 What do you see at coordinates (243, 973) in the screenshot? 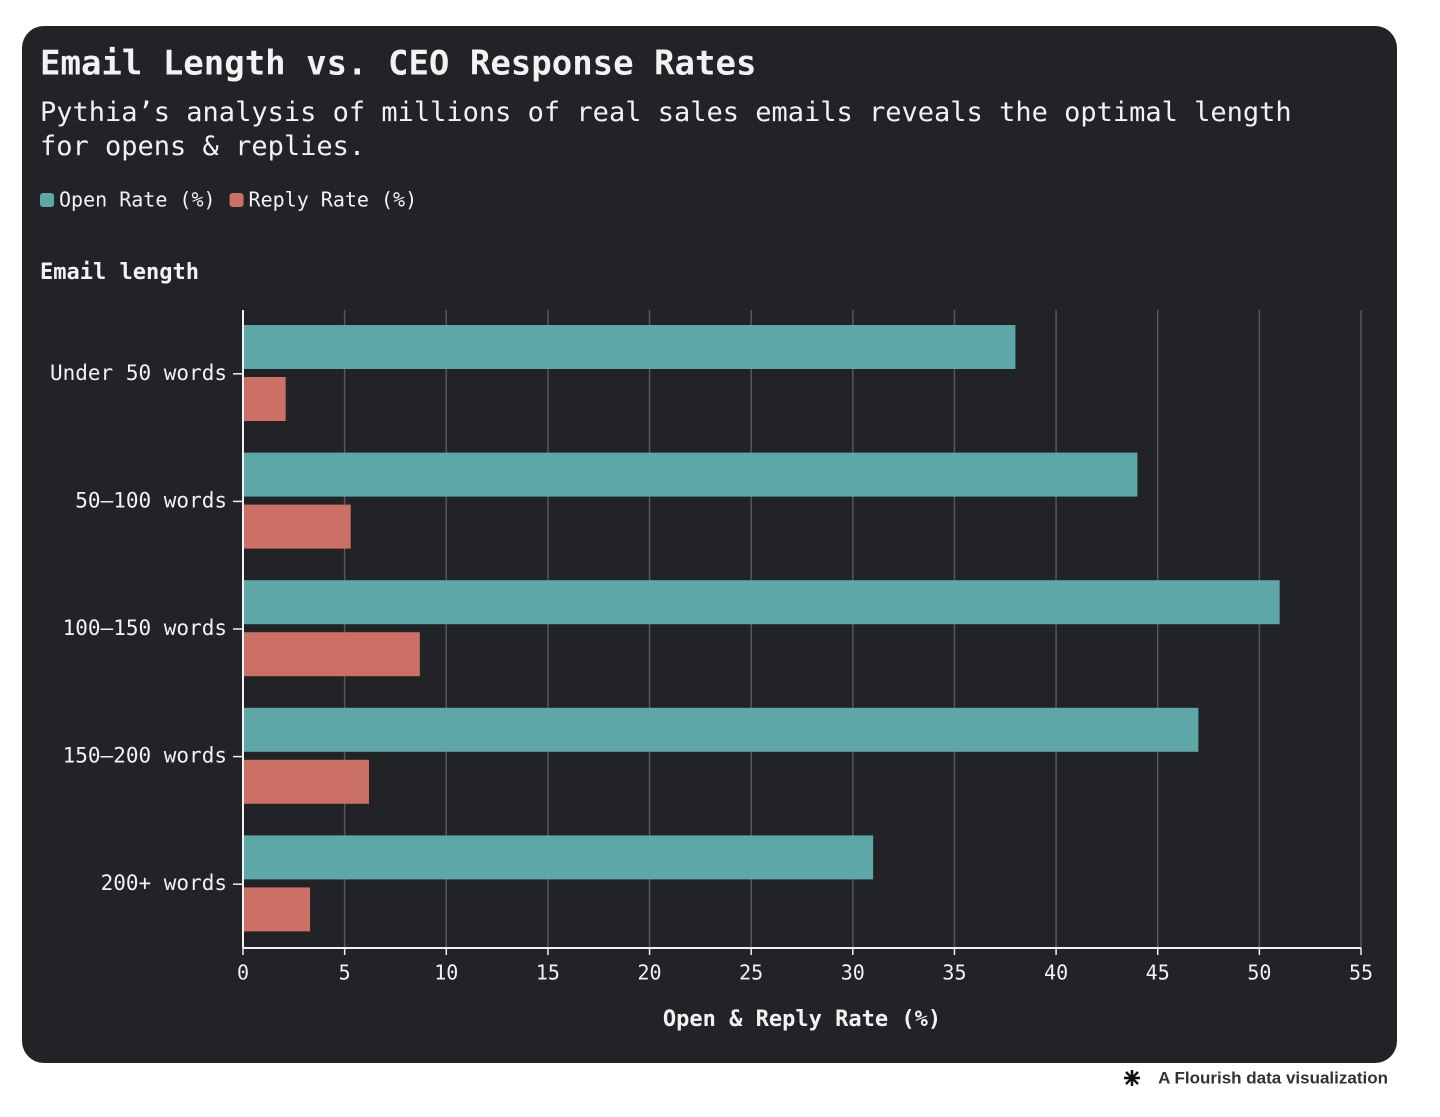
I see `x-tick-label: 0` at bounding box center [243, 973].